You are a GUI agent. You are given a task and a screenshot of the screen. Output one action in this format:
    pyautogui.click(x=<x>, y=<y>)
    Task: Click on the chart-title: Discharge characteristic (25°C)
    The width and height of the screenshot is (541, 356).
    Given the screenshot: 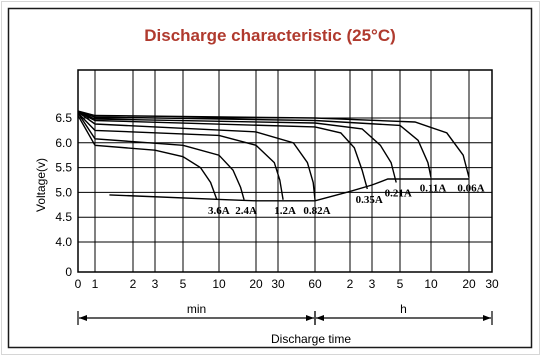 What is the action you would take?
    pyautogui.click(x=270, y=35)
    